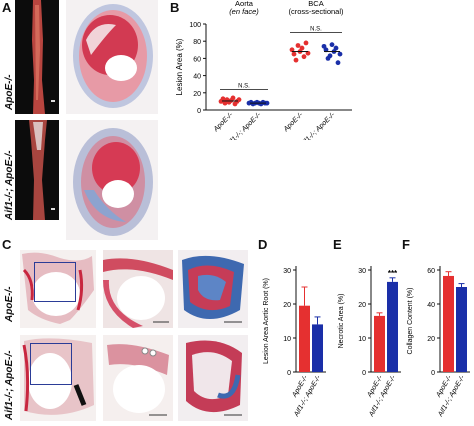 The image size is (474, 426). What do you see at coordinates (7, 244) in the screenshot?
I see `panel-C-letter: C` at bounding box center [7, 244].